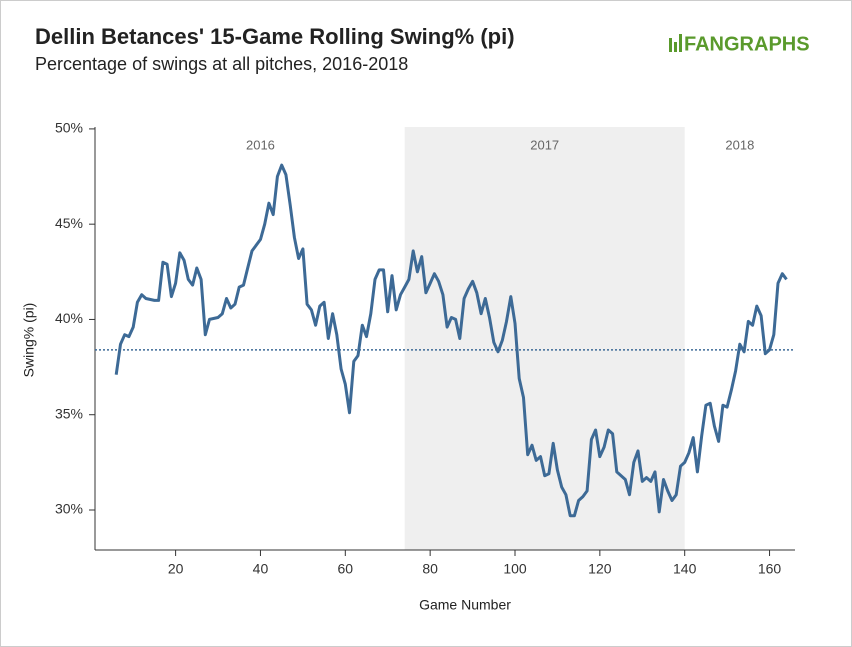  I want to click on logo-icon, so click(675, 43).